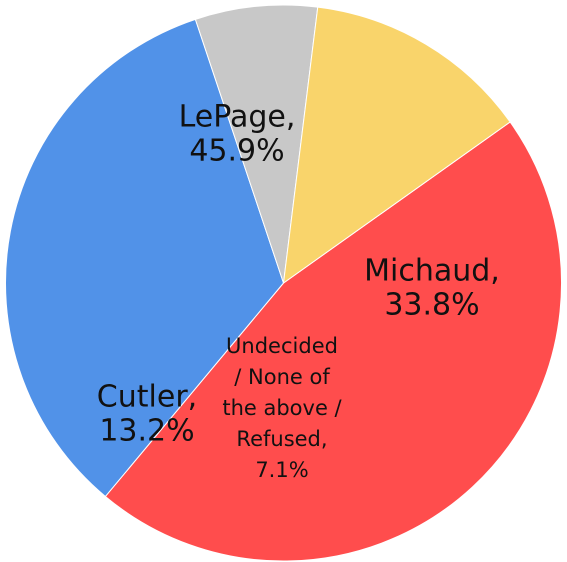 The width and height of the screenshot is (567, 562). Describe the element at coordinates (431, 305) in the screenshot. I see `slice-label-line: 33.8%` at that location.